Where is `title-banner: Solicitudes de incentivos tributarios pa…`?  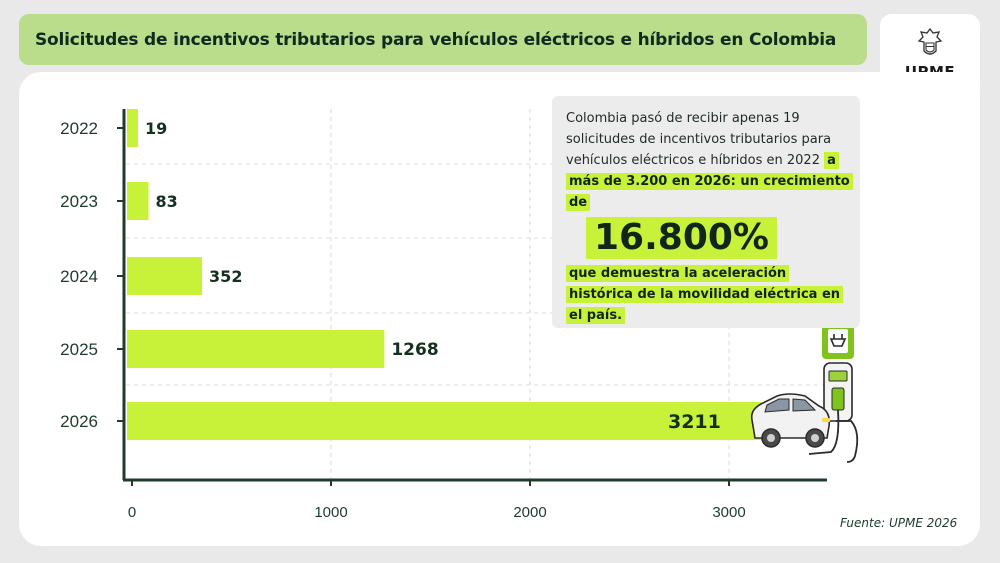 title-banner: Solicitudes de incentivos tributarios pa… is located at coordinates (443, 39).